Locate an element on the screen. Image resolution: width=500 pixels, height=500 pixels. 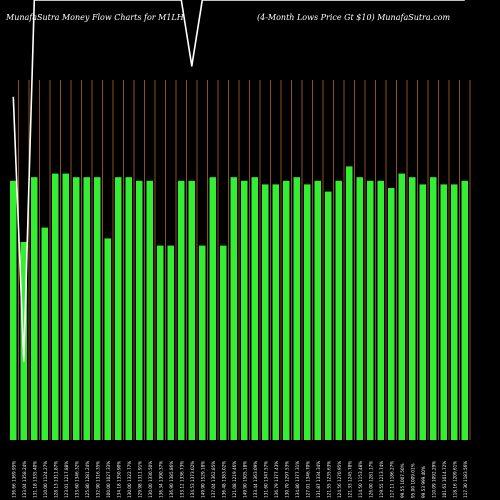
x-tick-label: 117.11 1186.27% is located at coordinates (391, 479).